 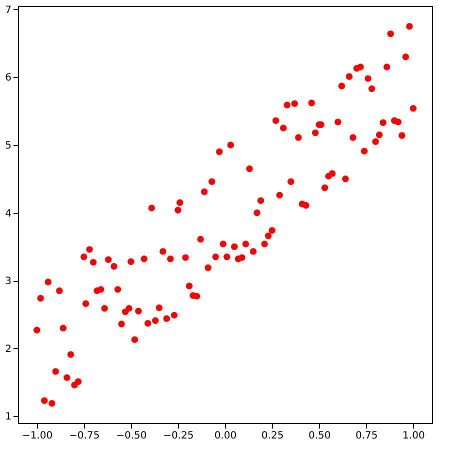 I want to click on x-tick-label: 0.25, so click(x=272, y=436).